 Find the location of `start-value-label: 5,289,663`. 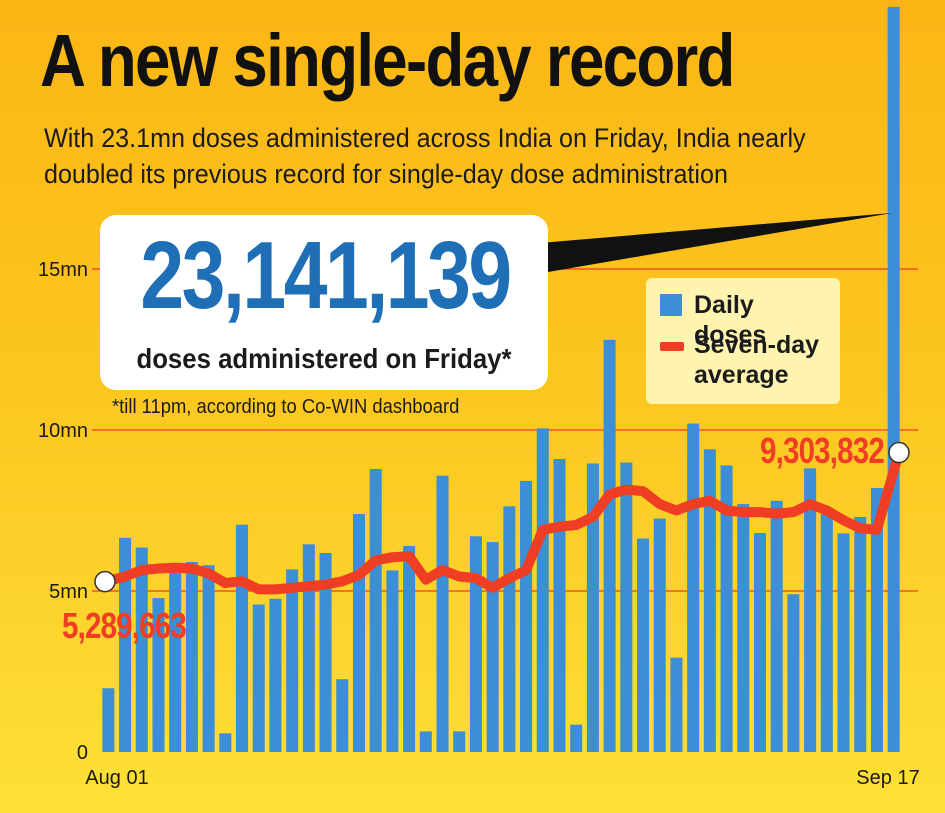

start-value-label: 5,289,663 is located at coordinates (124, 625).